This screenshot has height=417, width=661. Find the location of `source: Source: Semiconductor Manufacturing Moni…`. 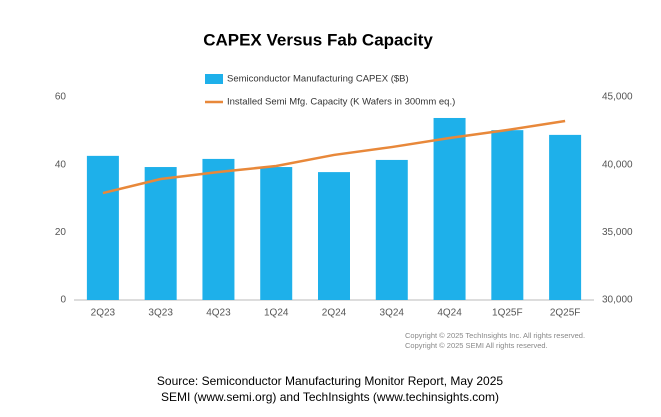

source: Source: Semiconductor Manufacturing Moni… is located at coordinates (330, 381).